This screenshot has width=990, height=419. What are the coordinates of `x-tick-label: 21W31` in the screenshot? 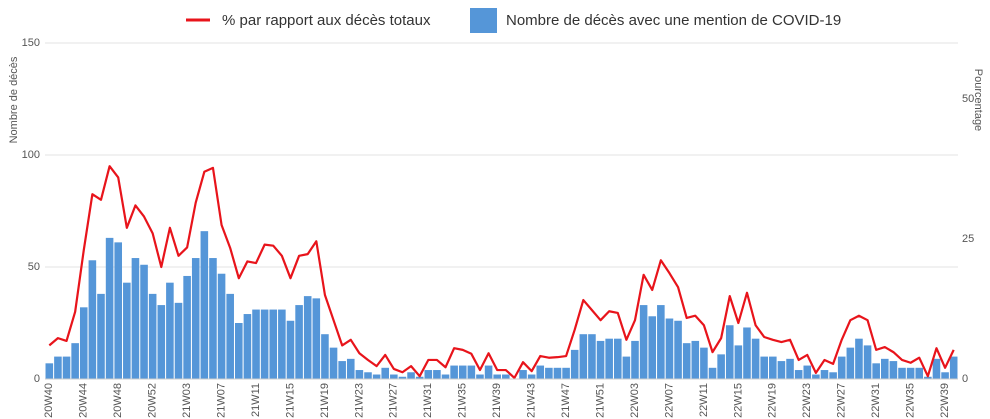 It's located at (428, 400).